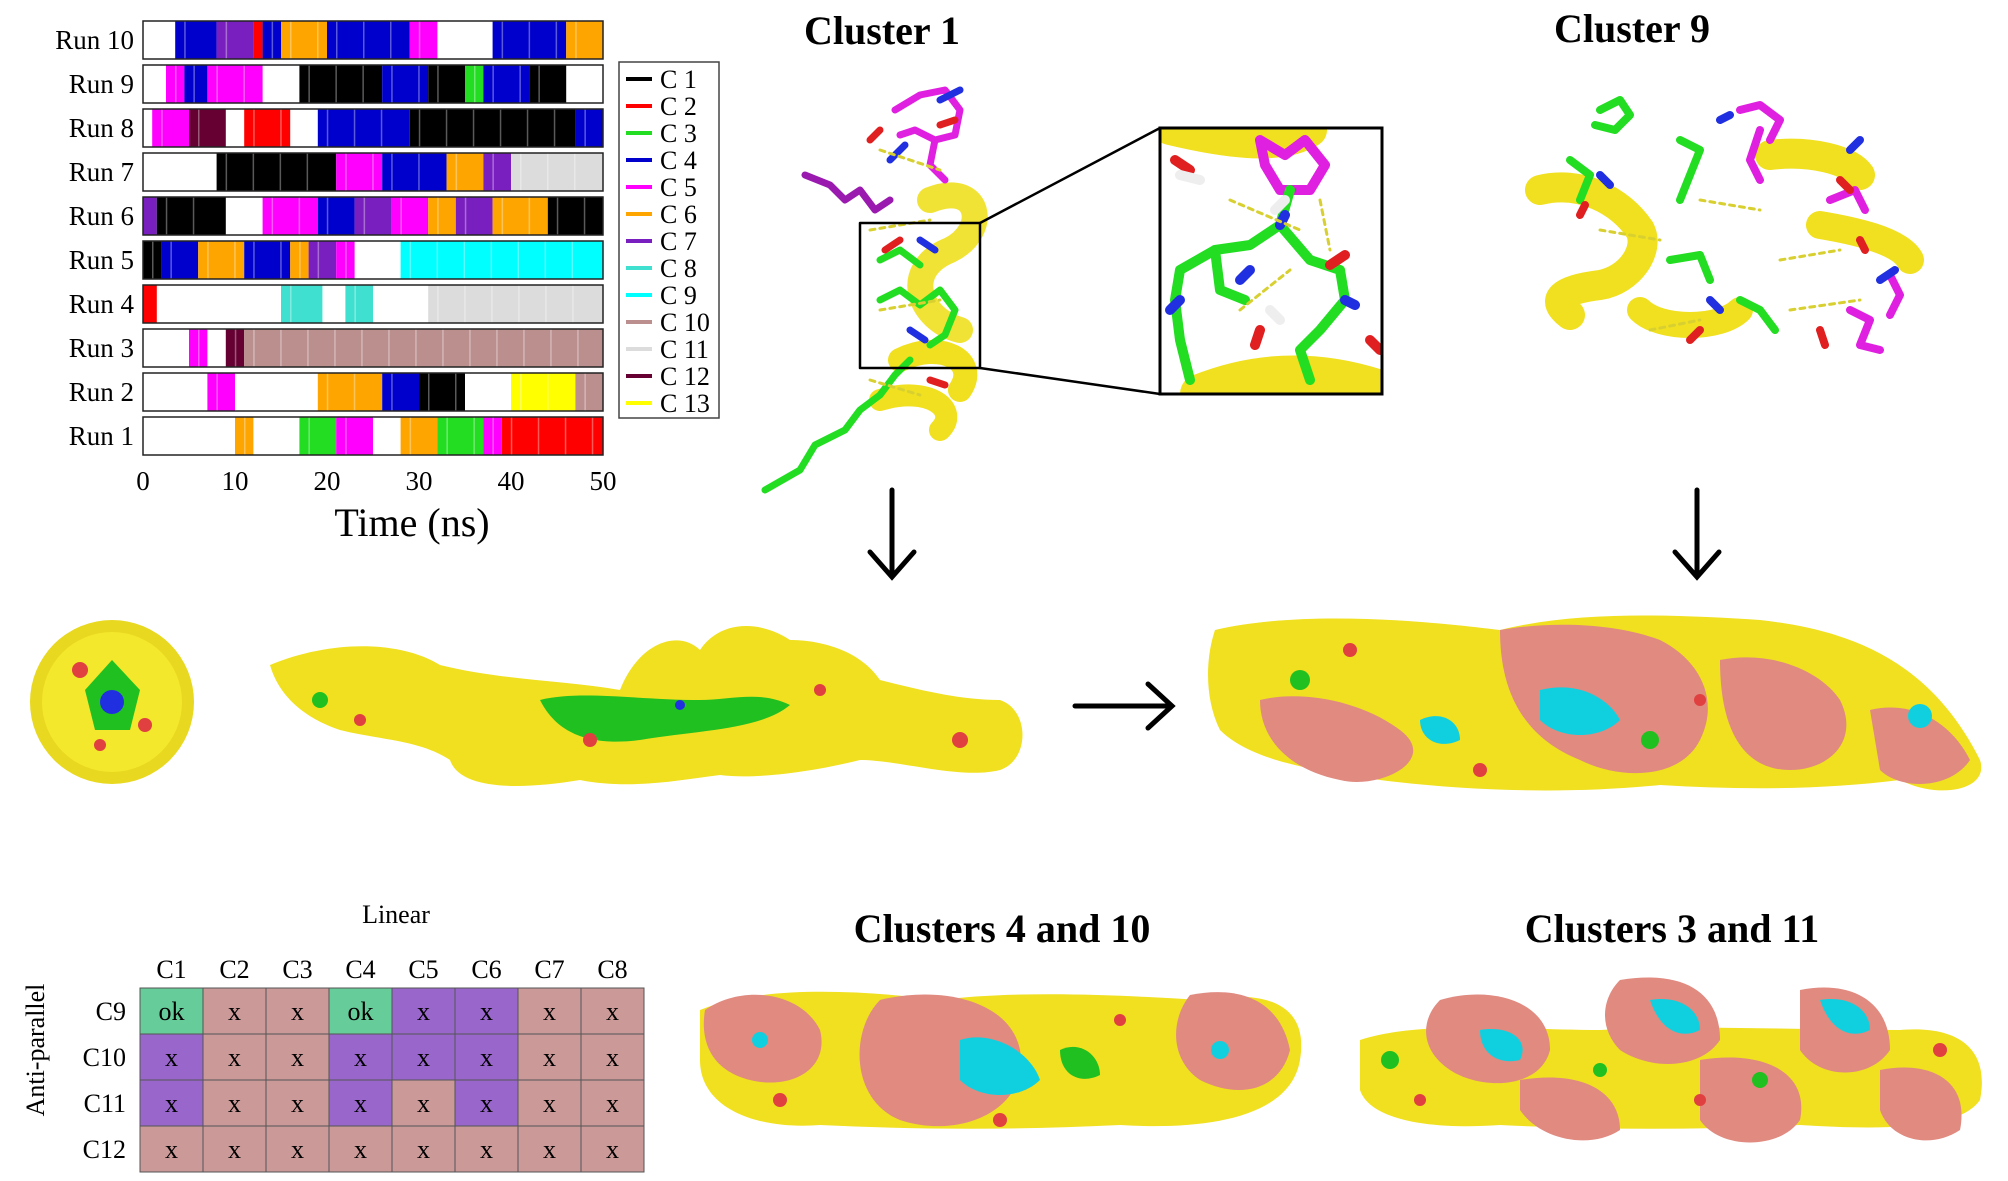  What do you see at coordinates (361, 1011) in the screenshot?
I see `table-cell-value: ok` at bounding box center [361, 1011].